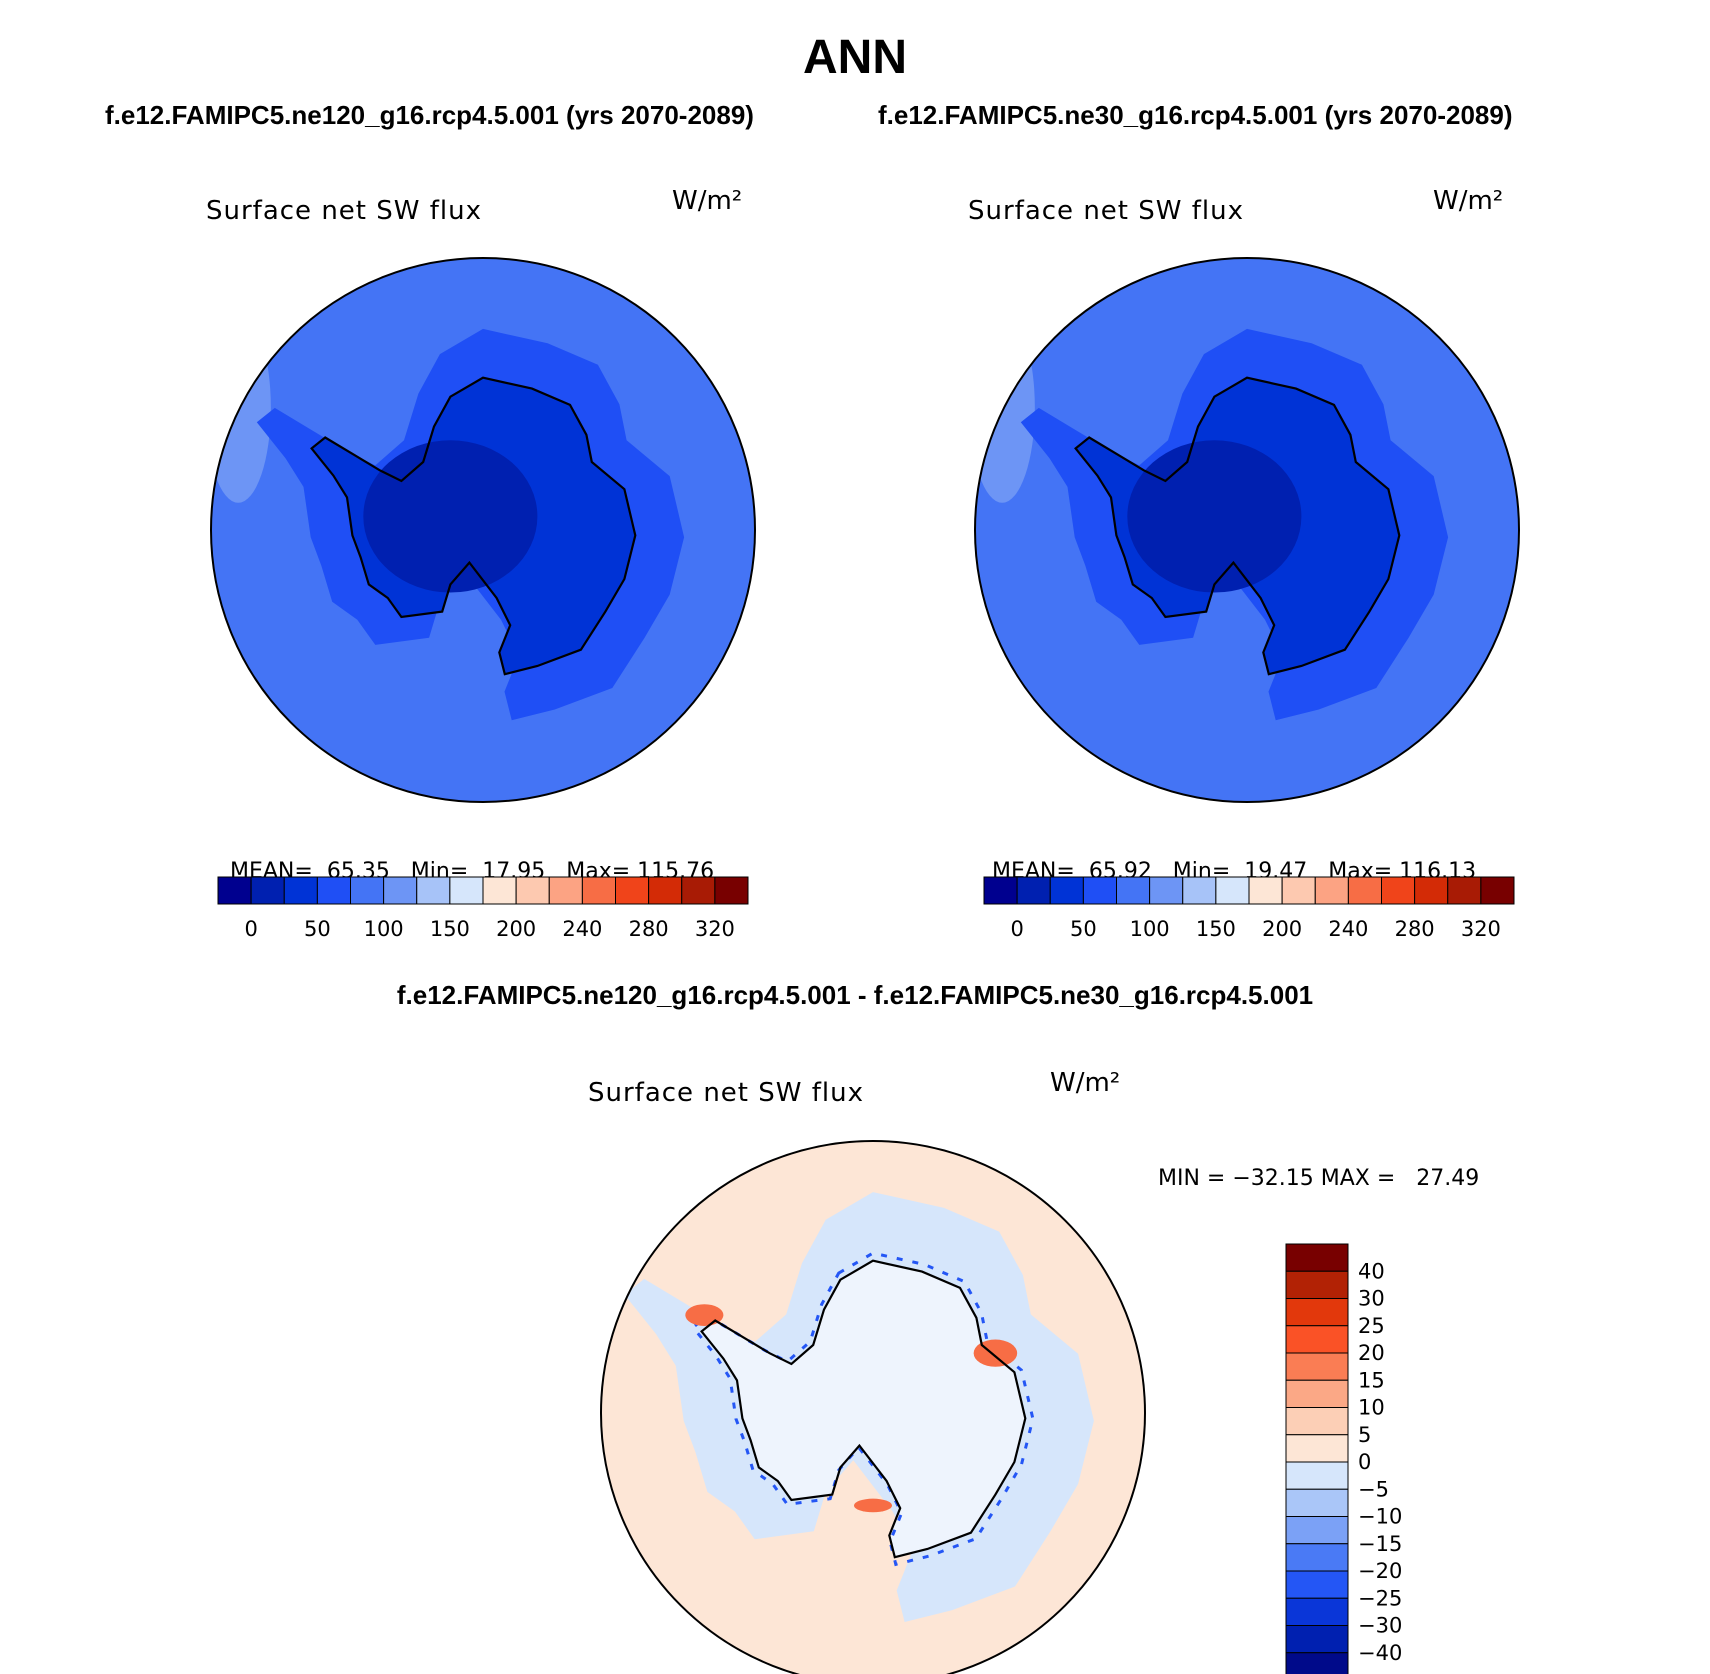  I want to click on panel-2-colorbar: 0 50 100 150 200 240 280 320, so click(1249, 908).